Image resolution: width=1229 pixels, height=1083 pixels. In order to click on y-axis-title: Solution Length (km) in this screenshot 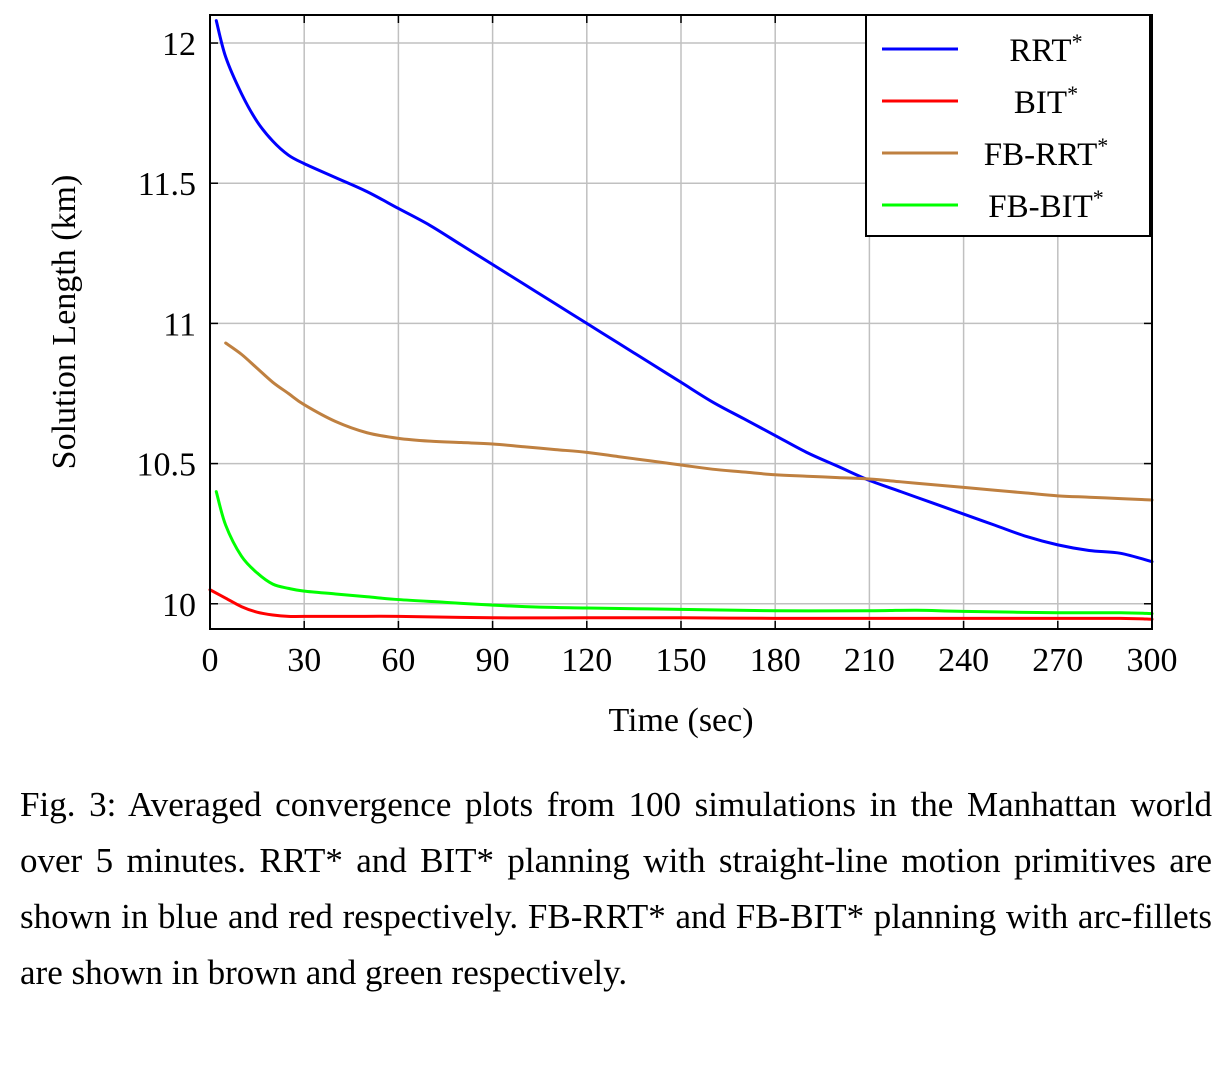, I will do `click(64, 322)`.